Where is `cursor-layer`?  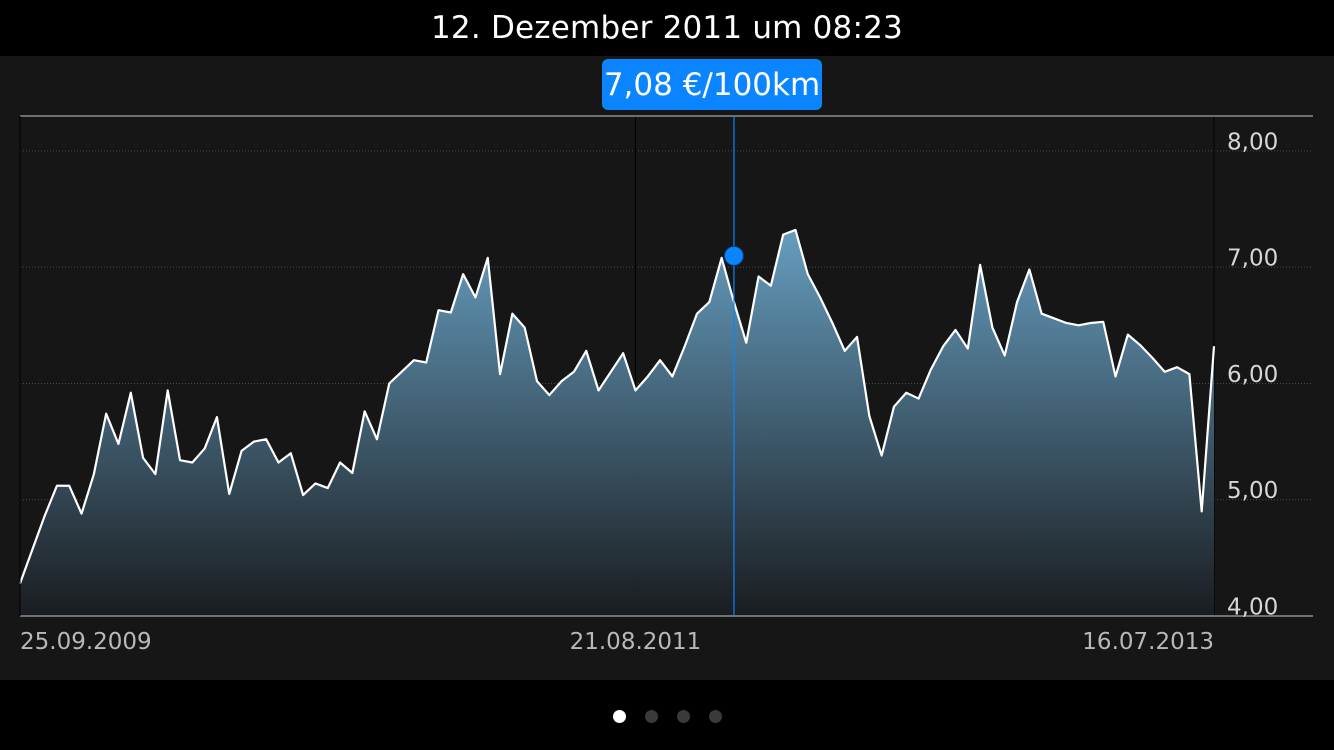 cursor-layer is located at coordinates (733, 366).